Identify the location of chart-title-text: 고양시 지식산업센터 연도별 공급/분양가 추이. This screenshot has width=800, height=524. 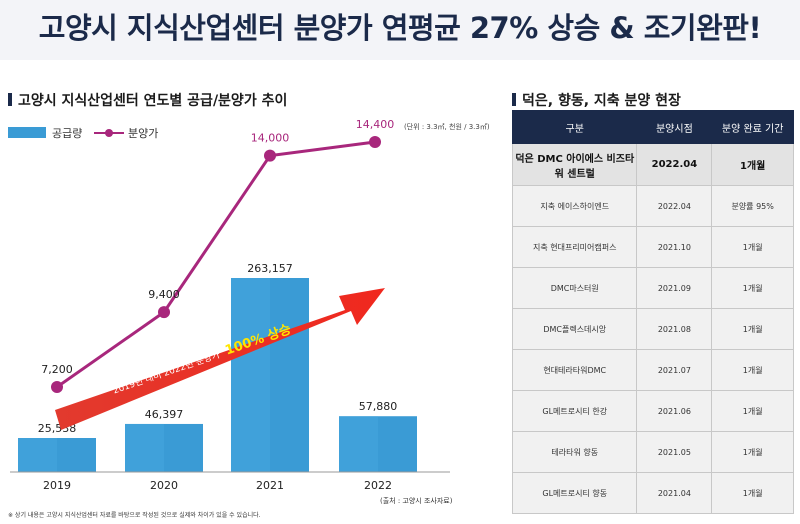
(153, 101).